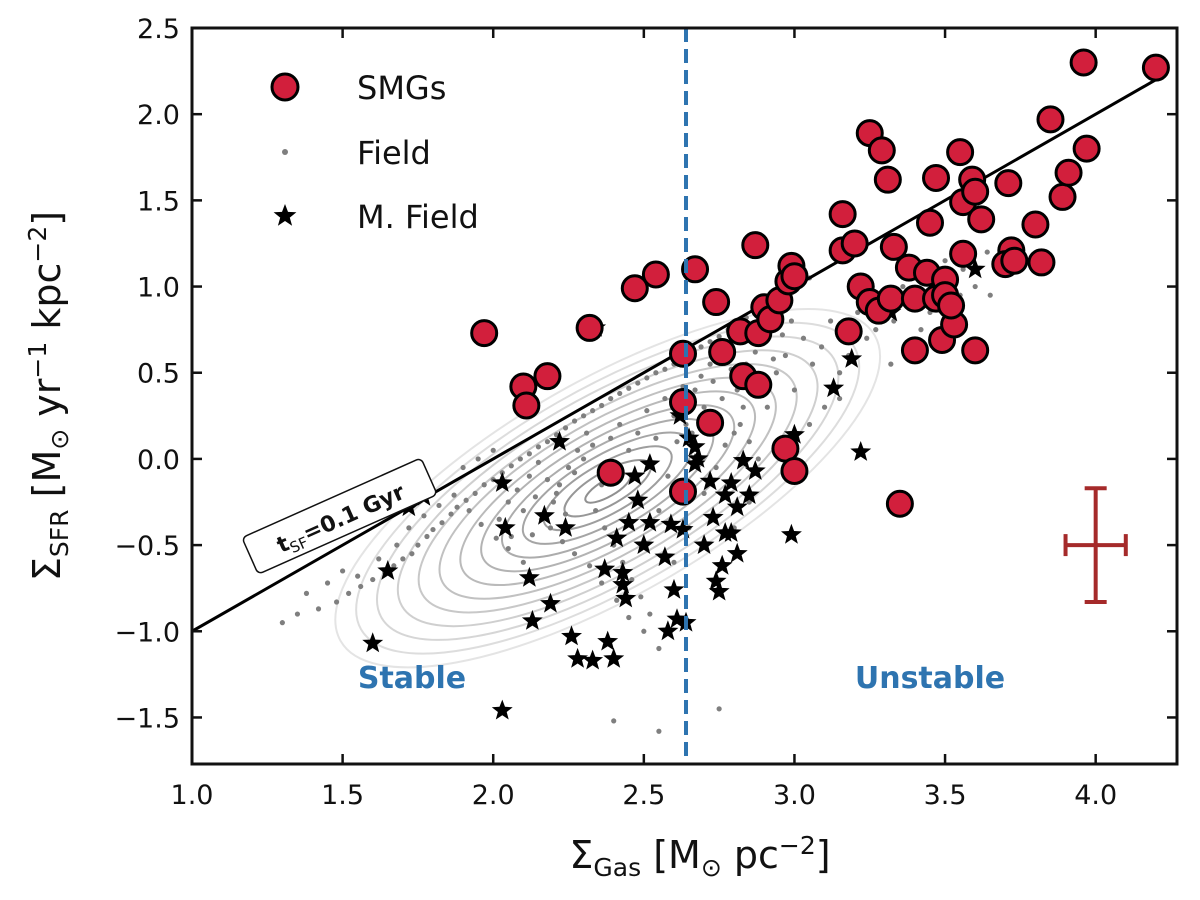 The image size is (1200, 900). I want to click on x-tick-label: 3.0, so click(794, 795).